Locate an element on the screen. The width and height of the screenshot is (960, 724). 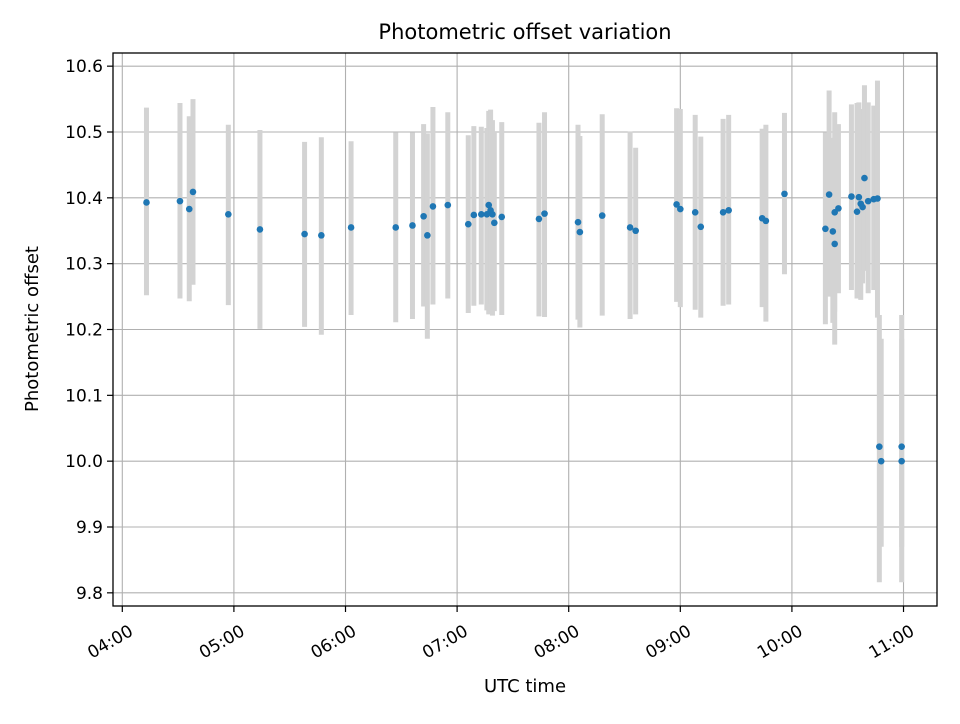
chart-title: Photometric offset variation is located at coordinates (524, 32).